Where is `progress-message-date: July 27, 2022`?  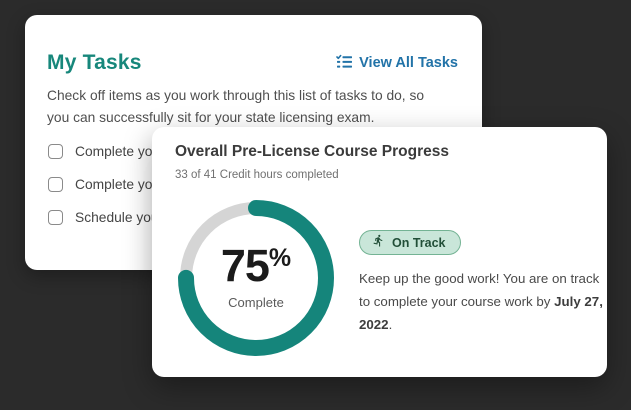 progress-message-date: July 27, 2022 is located at coordinates (481, 312).